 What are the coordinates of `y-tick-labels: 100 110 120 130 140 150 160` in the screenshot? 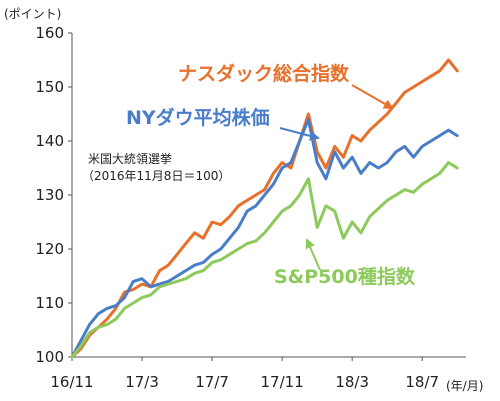 It's located at (49, 195).